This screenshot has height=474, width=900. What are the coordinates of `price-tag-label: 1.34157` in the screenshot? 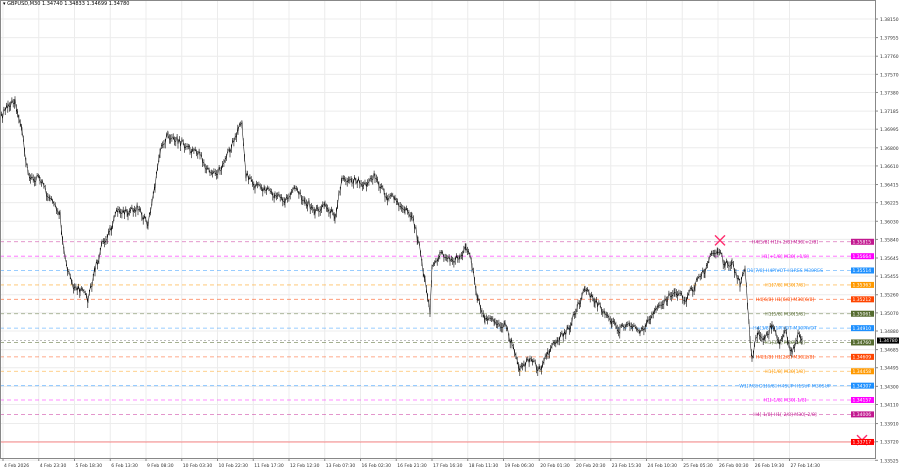 It's located at (862, 401).